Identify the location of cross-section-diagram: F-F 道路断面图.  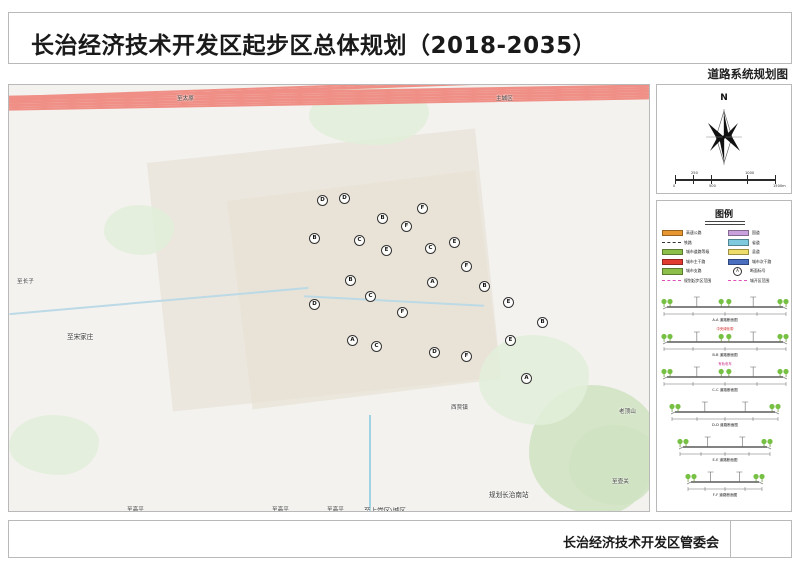
(725, 481).